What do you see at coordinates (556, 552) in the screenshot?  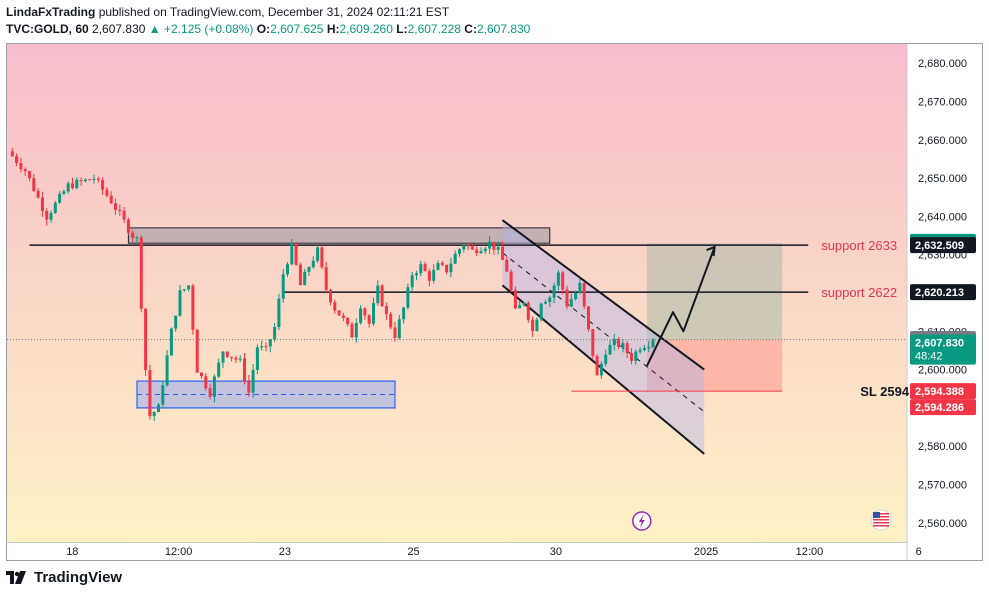 I see `x-tick-label: 30` at bounding box center [556, 552].